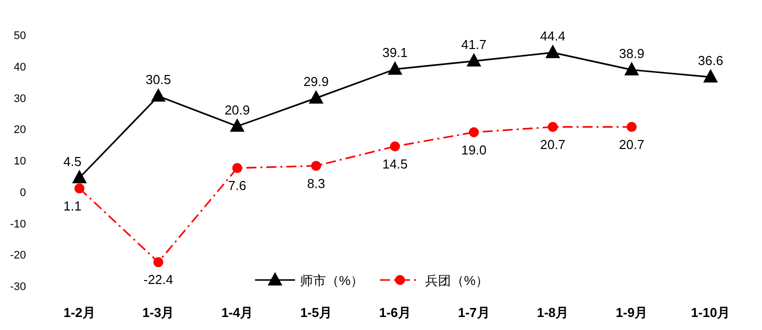 The width and height of the screenshot is (762, 330). What do you see at coordinates (158, 312) in the screenshot?
I see `x-tick-label: 1-3月` at bounding box center [158, 312].